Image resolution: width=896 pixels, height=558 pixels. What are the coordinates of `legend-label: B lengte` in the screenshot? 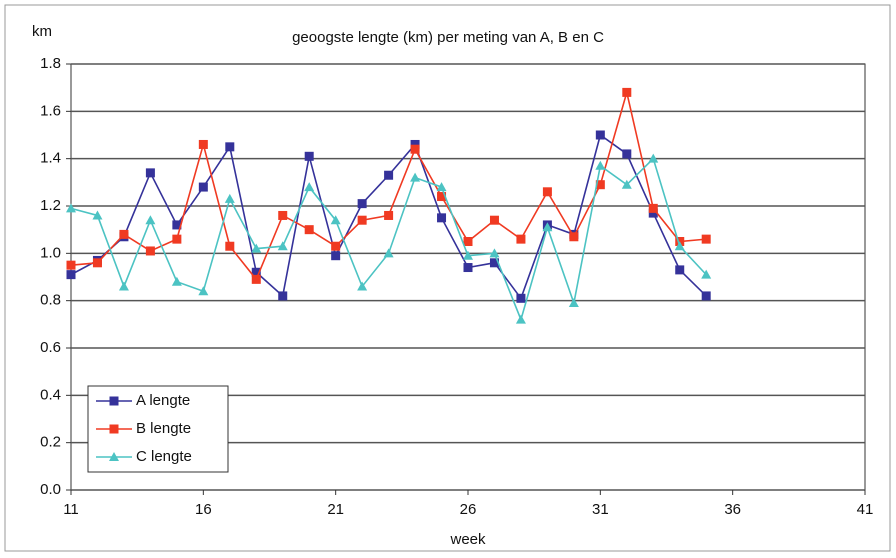 It's located at (163, 428).